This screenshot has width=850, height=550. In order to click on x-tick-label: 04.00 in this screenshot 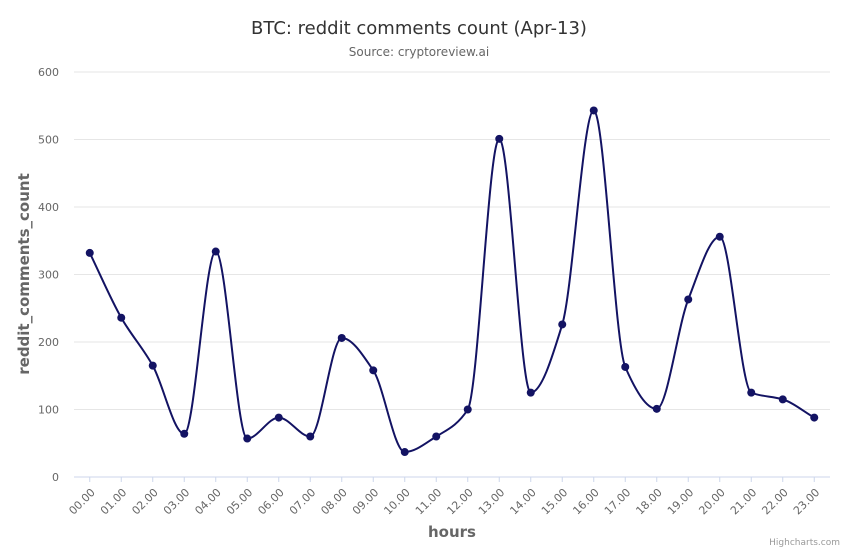, I will do `click(207, 501)`.